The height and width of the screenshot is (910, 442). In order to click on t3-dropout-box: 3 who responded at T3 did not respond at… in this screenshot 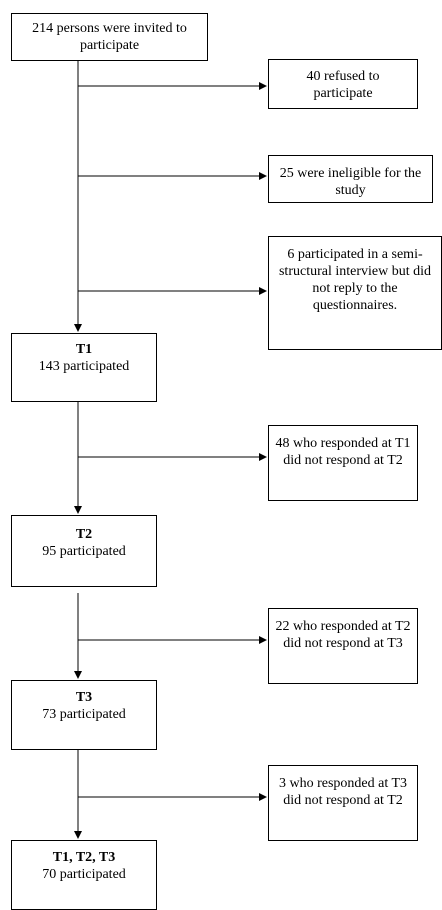, I will do `click(343, 803)`.